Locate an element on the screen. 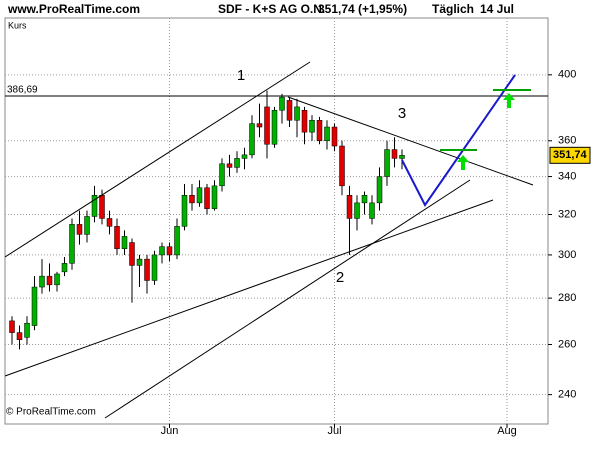 This screenshot has height=450, width=600. annotation: 1 is located at coordinates (241, 75).